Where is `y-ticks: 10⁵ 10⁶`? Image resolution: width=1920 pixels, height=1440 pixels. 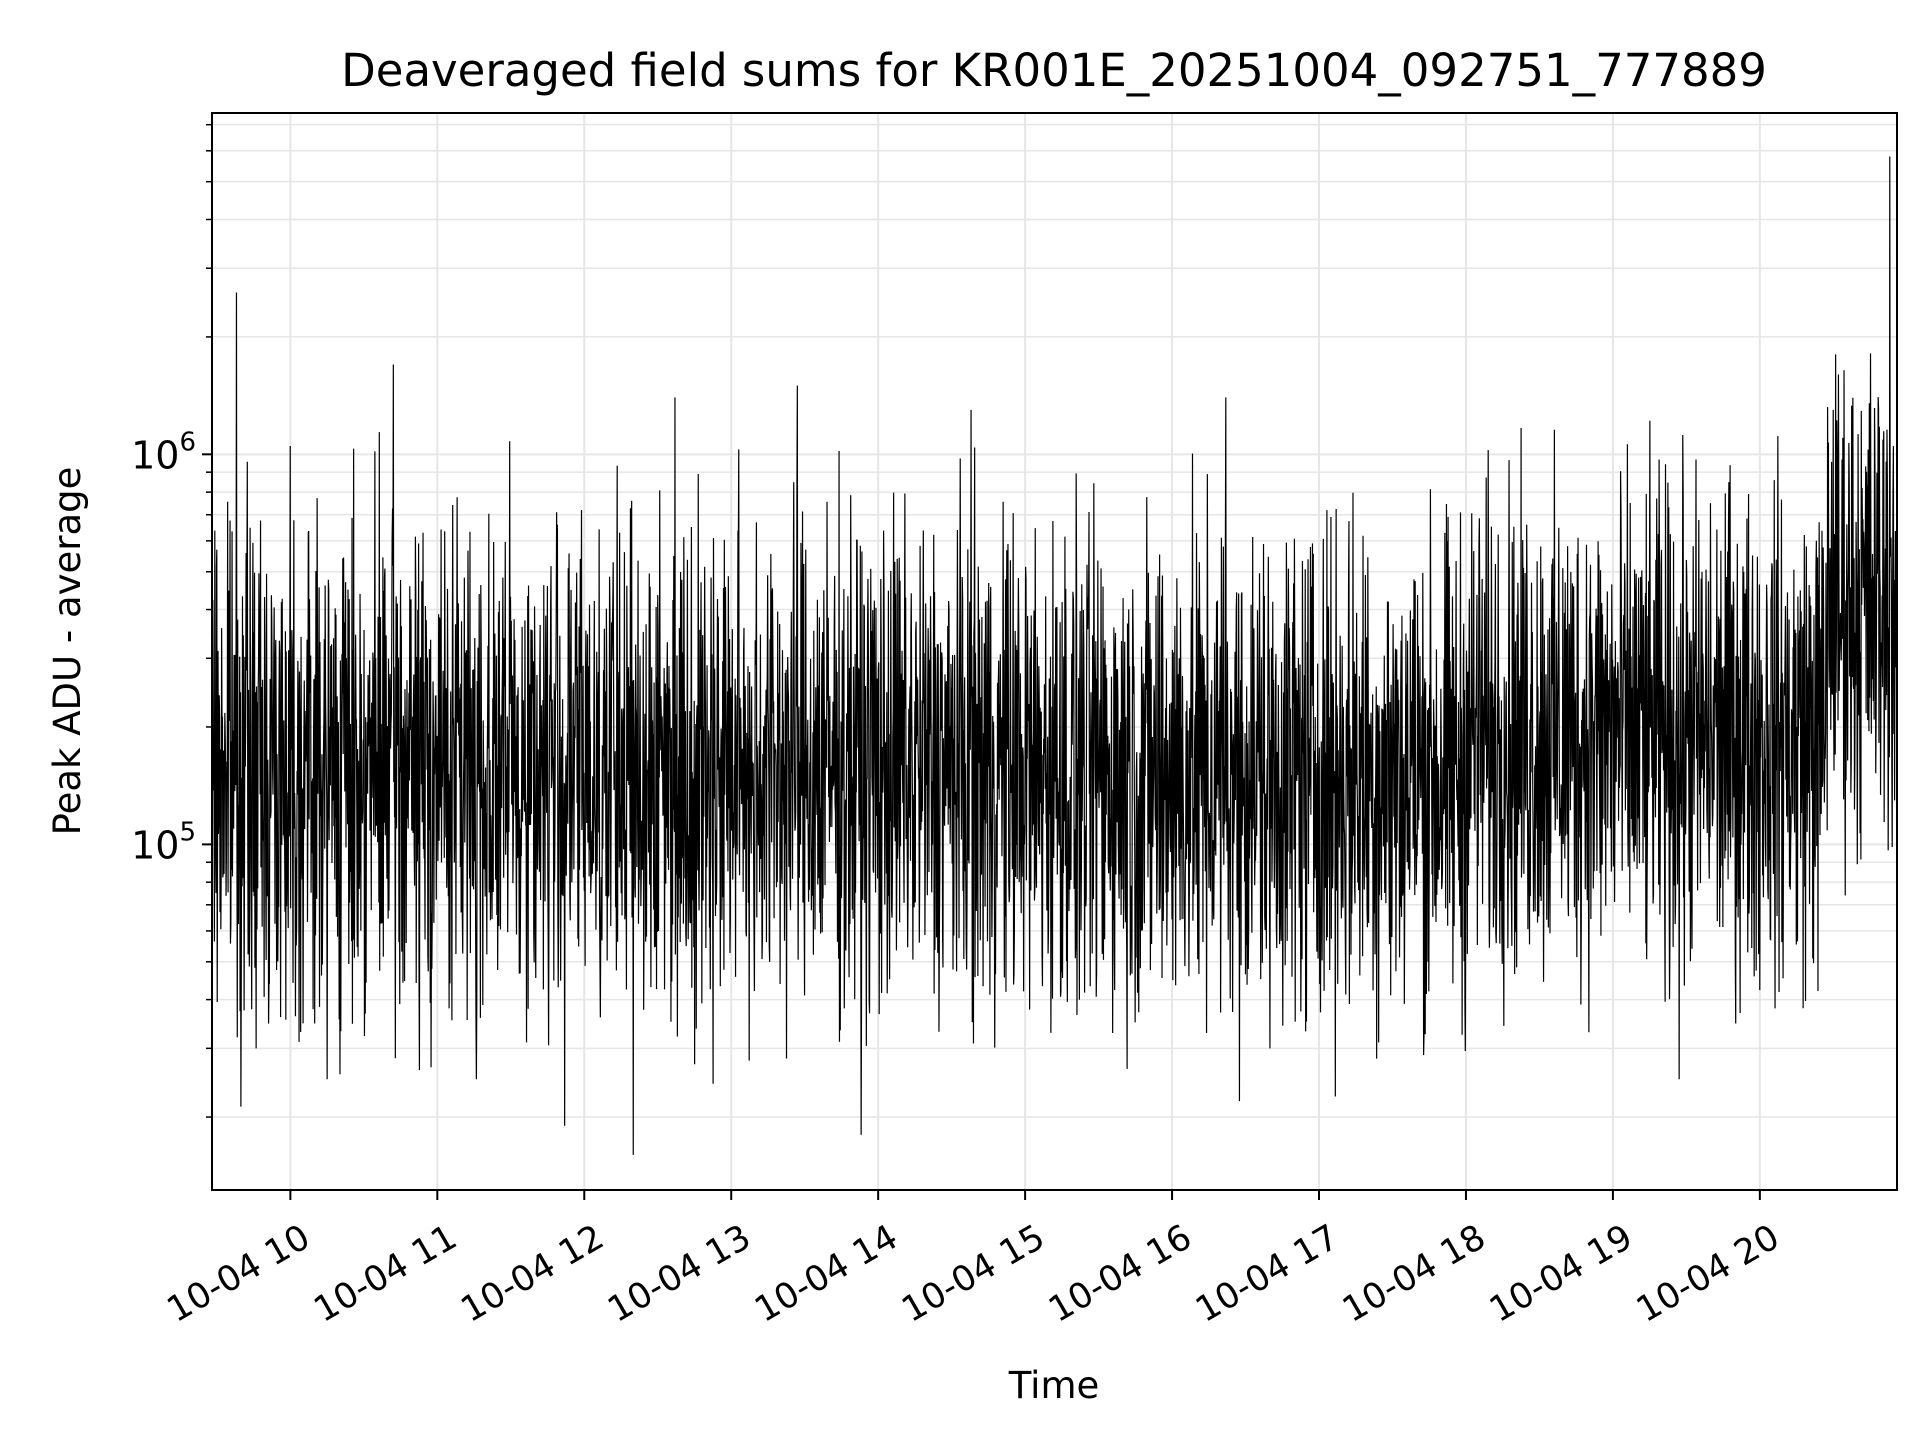 y-ticks: 10⁵ 10⁶ is located at coordinates (171, 620).